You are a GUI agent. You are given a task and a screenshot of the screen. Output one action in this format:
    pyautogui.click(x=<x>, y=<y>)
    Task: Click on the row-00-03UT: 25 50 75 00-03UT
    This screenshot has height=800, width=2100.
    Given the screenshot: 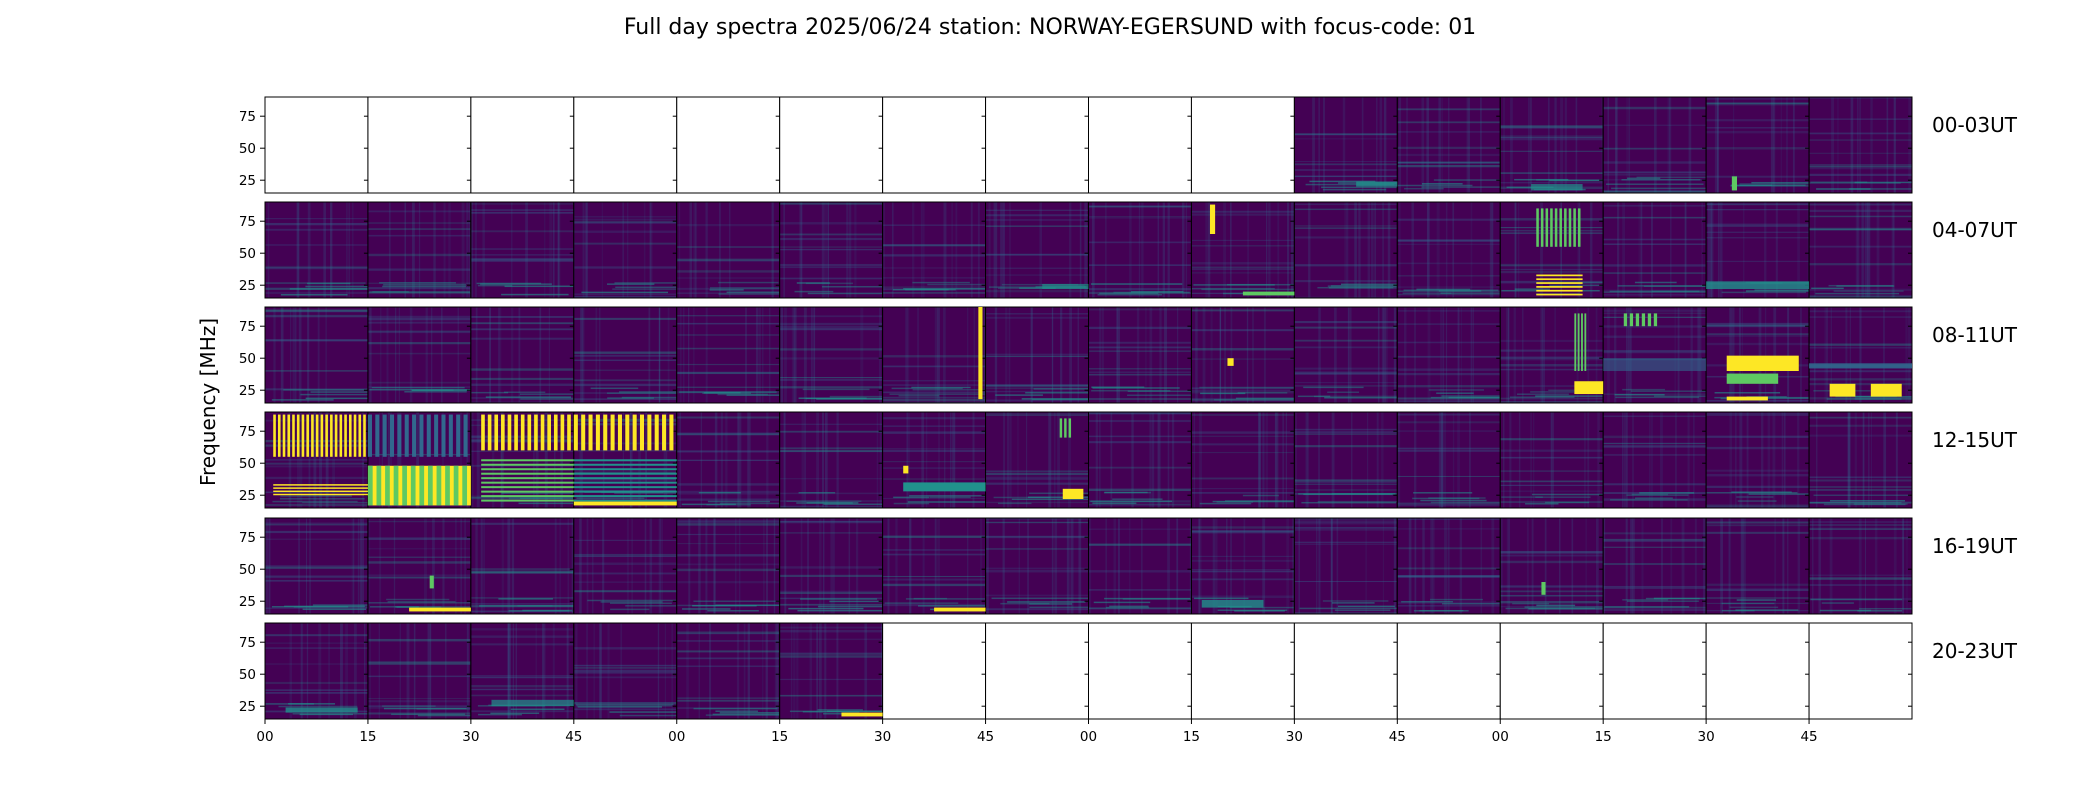 What is the action you would take?
    pyautogui.click(x=1128, y=145)
    